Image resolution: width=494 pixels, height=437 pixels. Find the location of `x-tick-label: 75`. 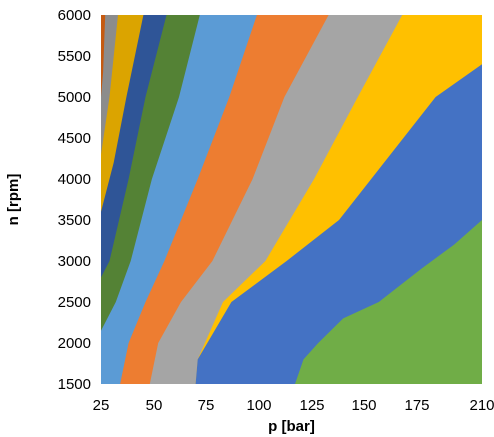

x-tick-label: 75 is located at coordinates (206, 405).